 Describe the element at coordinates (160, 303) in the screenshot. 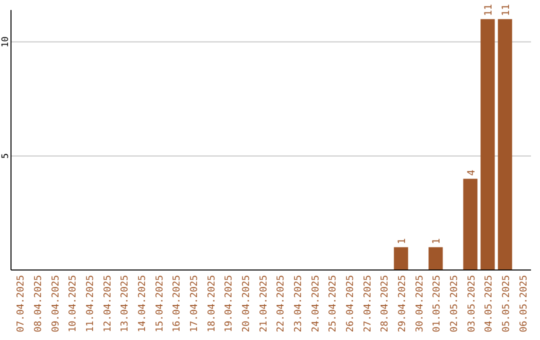

I see `x-tick-label: 15.04.2025` at that location.